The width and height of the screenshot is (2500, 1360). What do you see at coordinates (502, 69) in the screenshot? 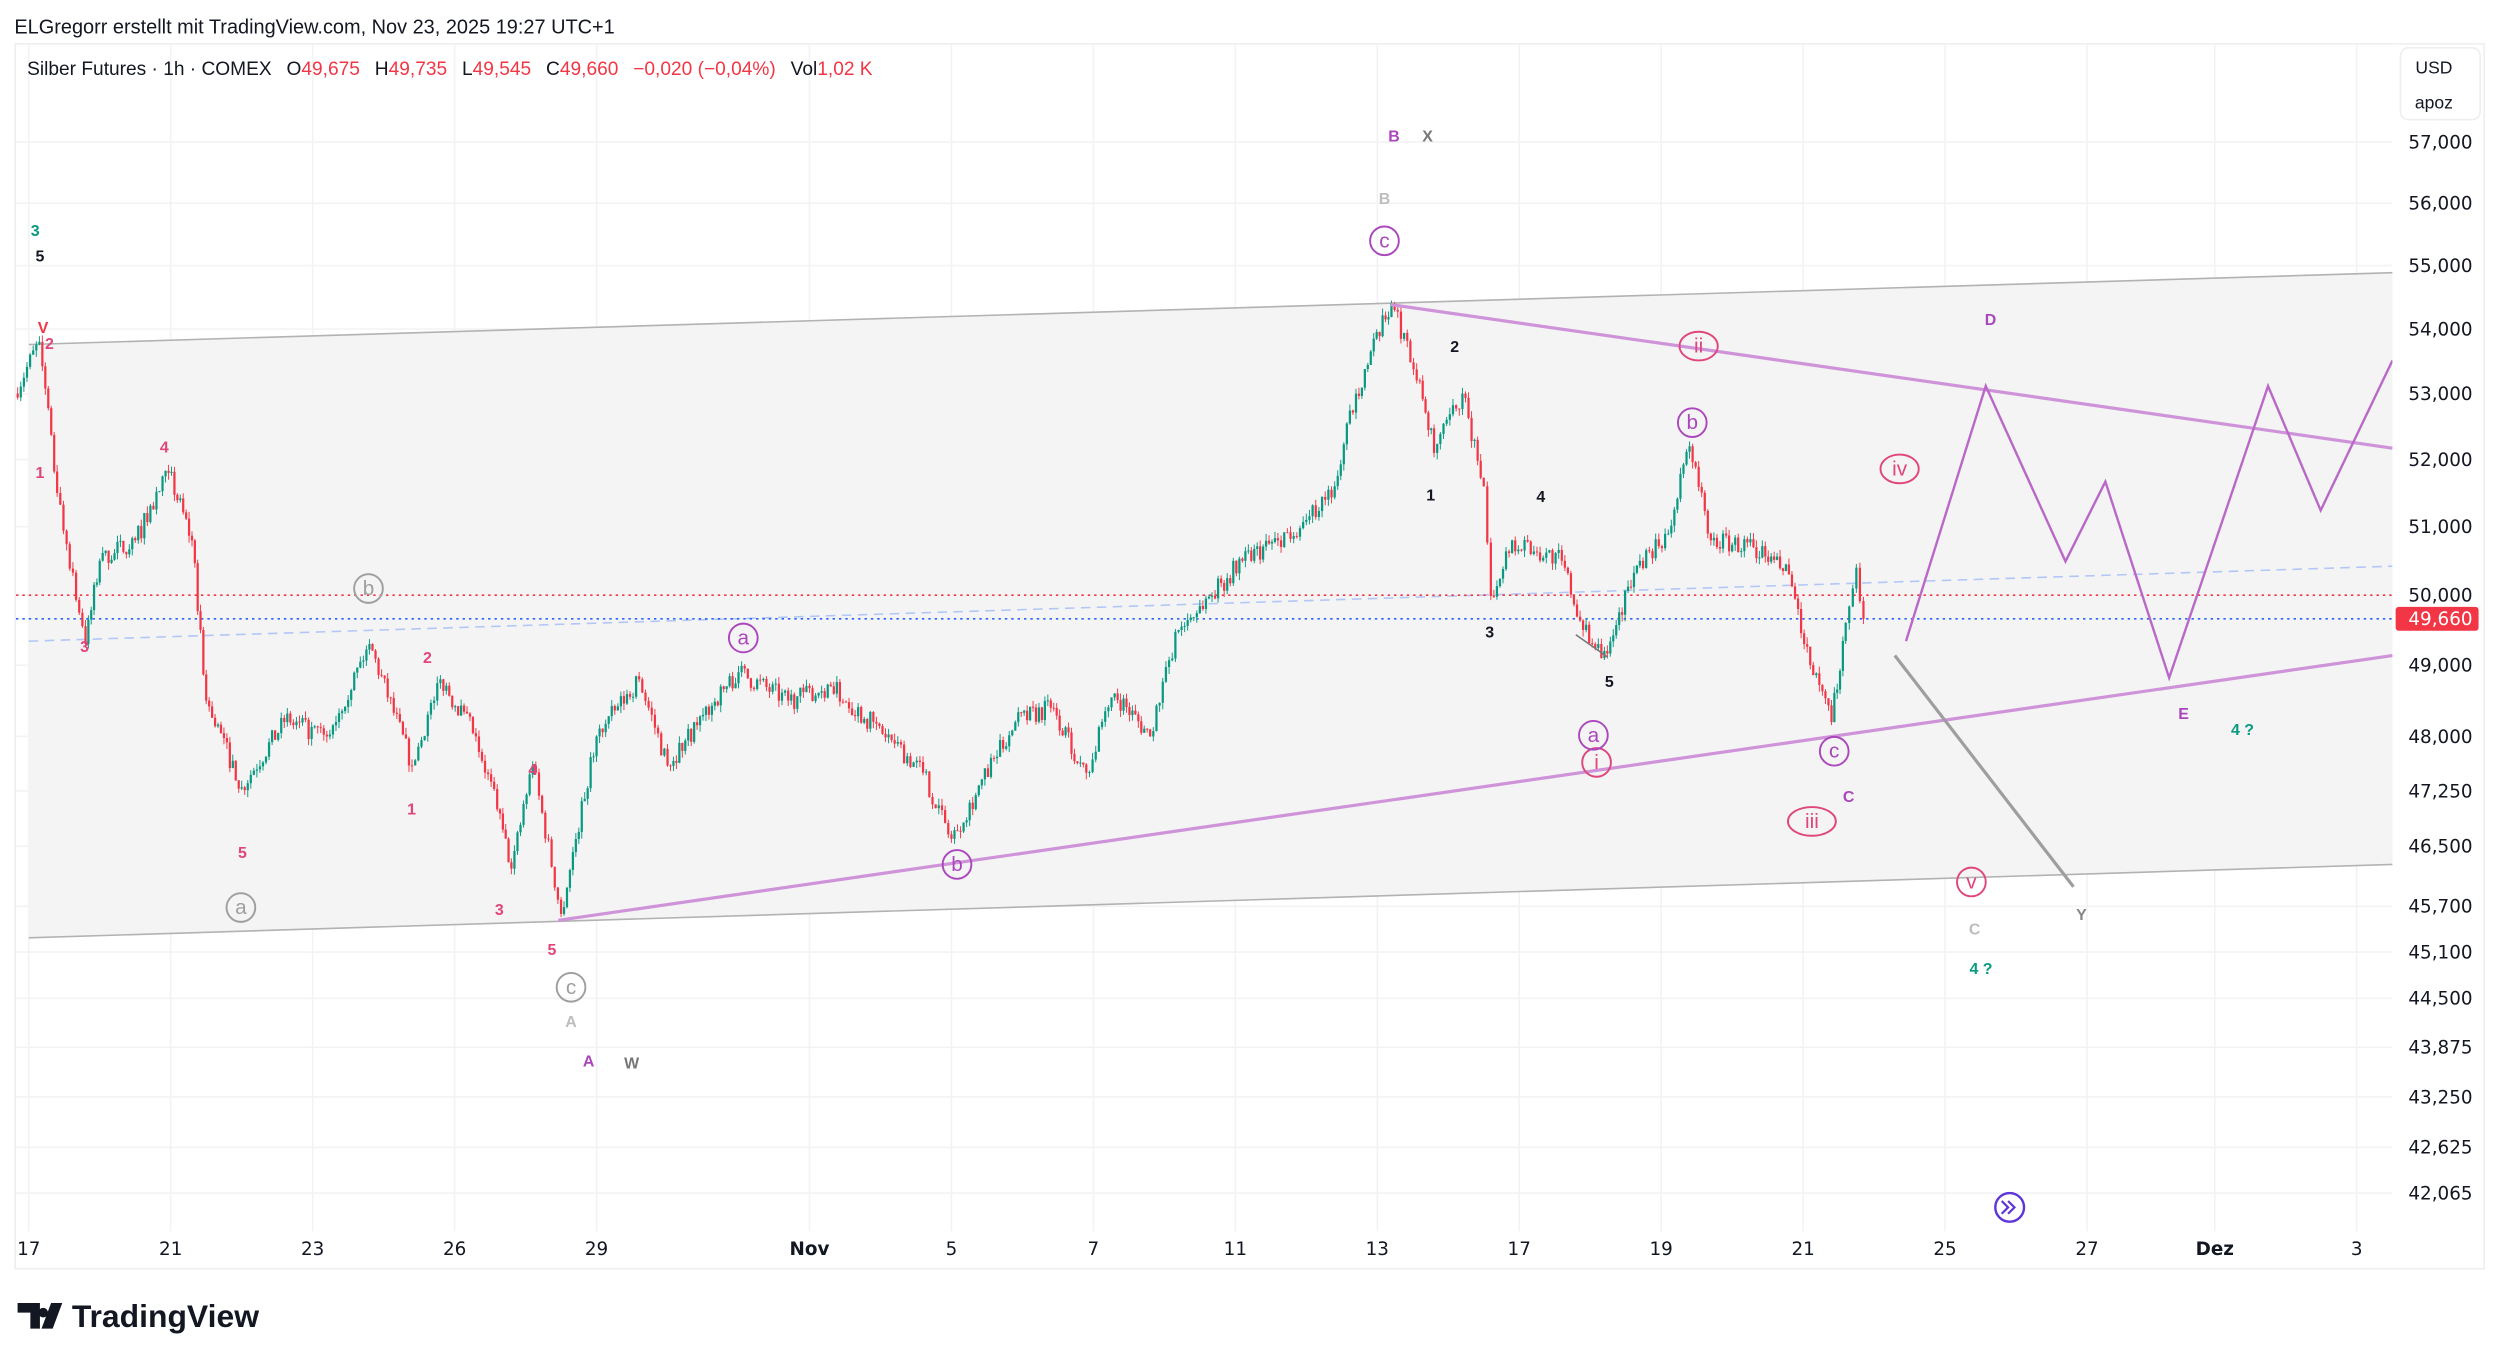
I see `low-value: 49,545` at bounding box center [502, 69].